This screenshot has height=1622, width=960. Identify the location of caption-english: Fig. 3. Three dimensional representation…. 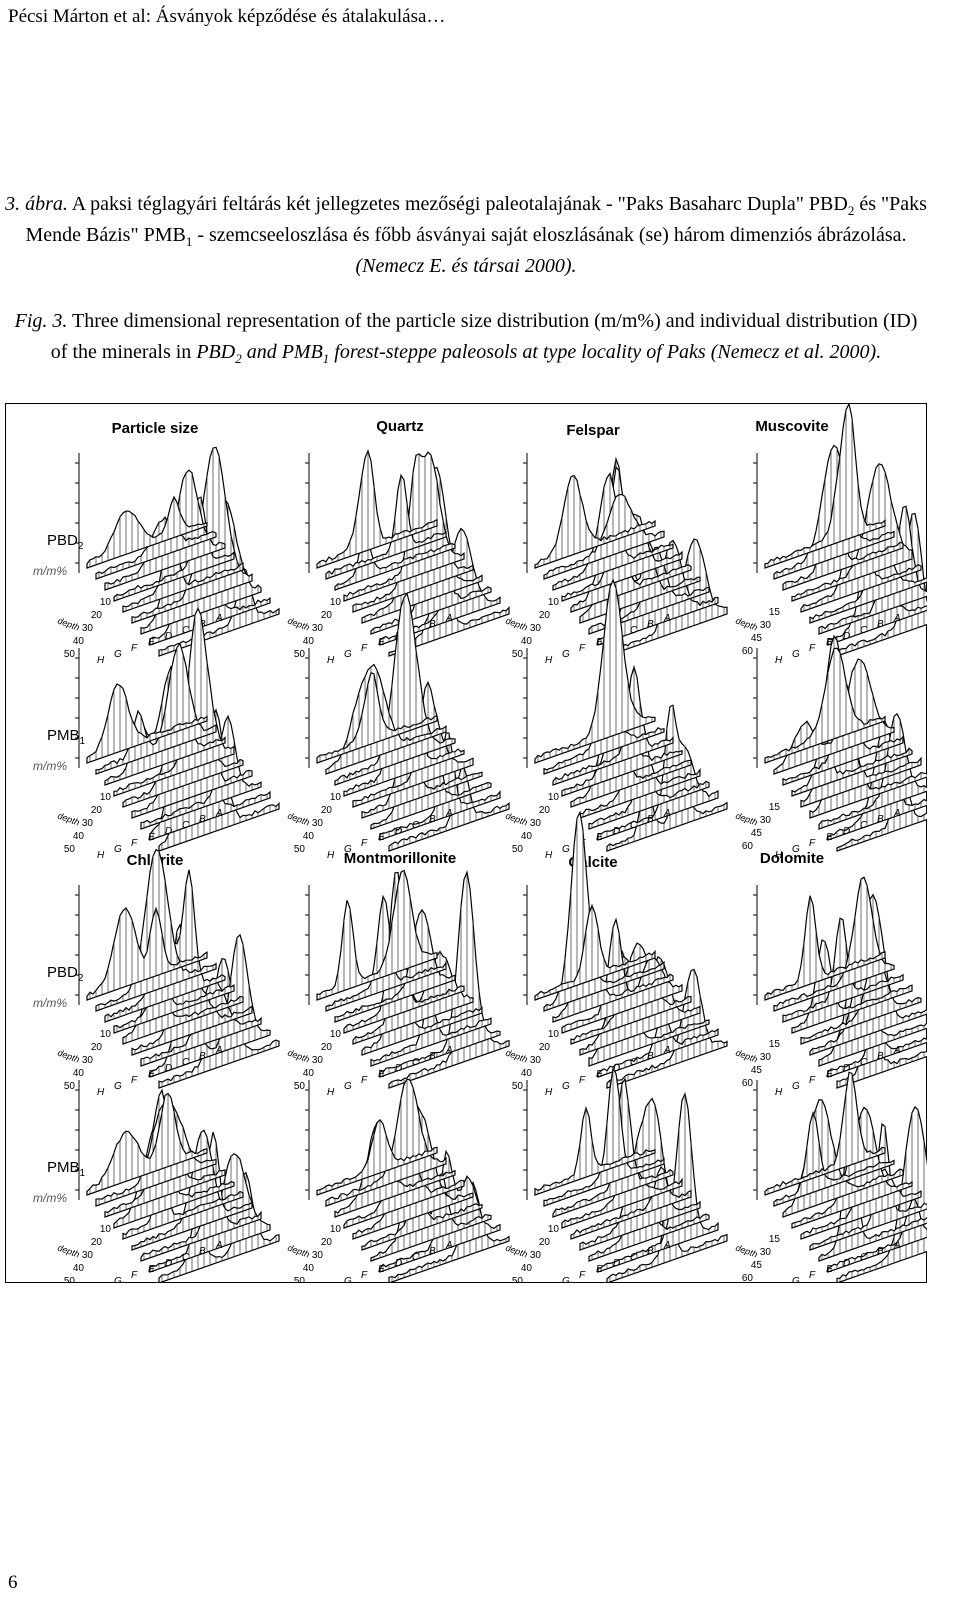
(466, 337).